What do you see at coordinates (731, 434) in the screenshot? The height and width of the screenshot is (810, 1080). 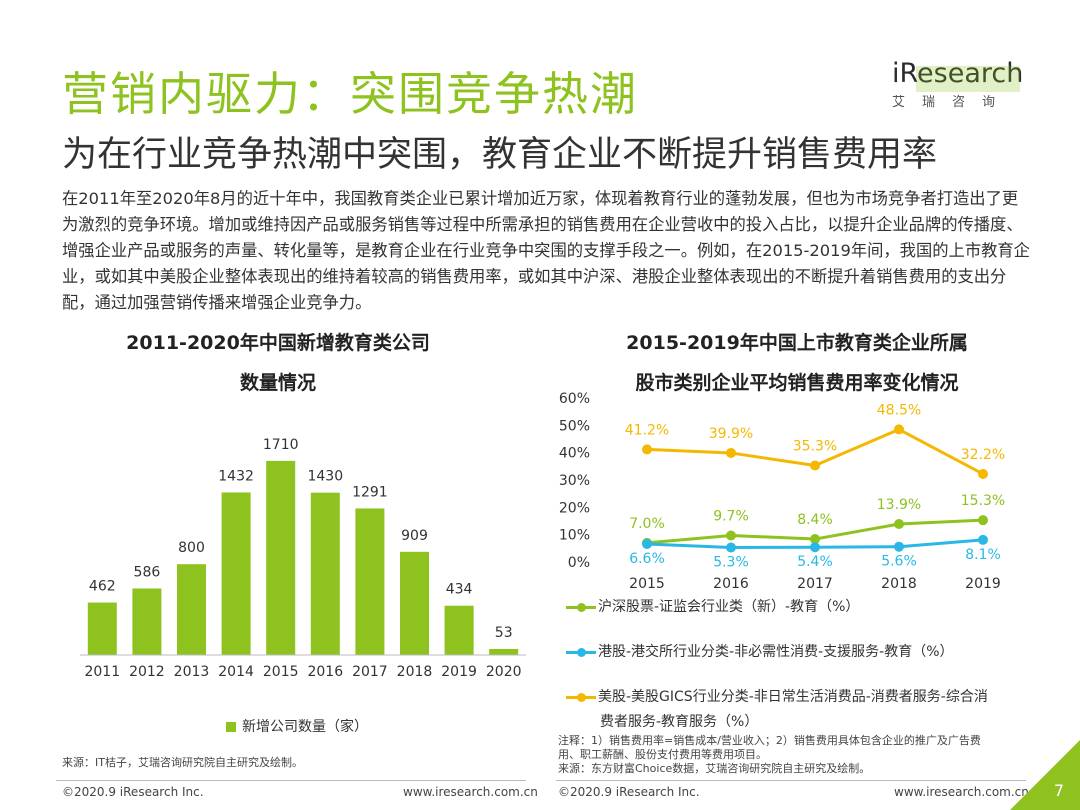 I see `data-label: 39.9%` at bounding box center [731, 434].